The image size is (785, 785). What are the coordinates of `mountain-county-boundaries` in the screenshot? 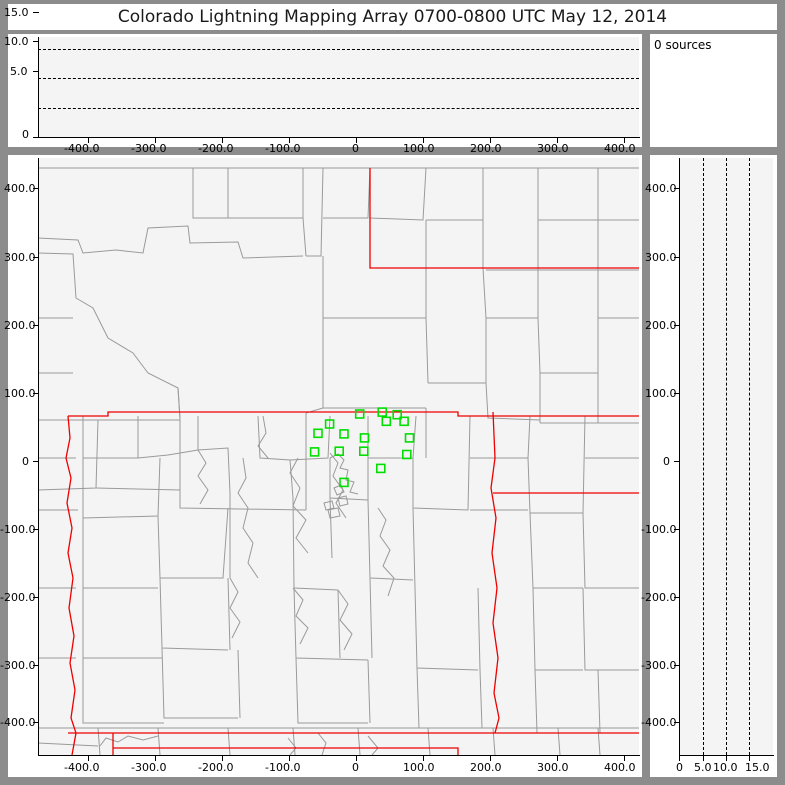 It's located at (296, 533).